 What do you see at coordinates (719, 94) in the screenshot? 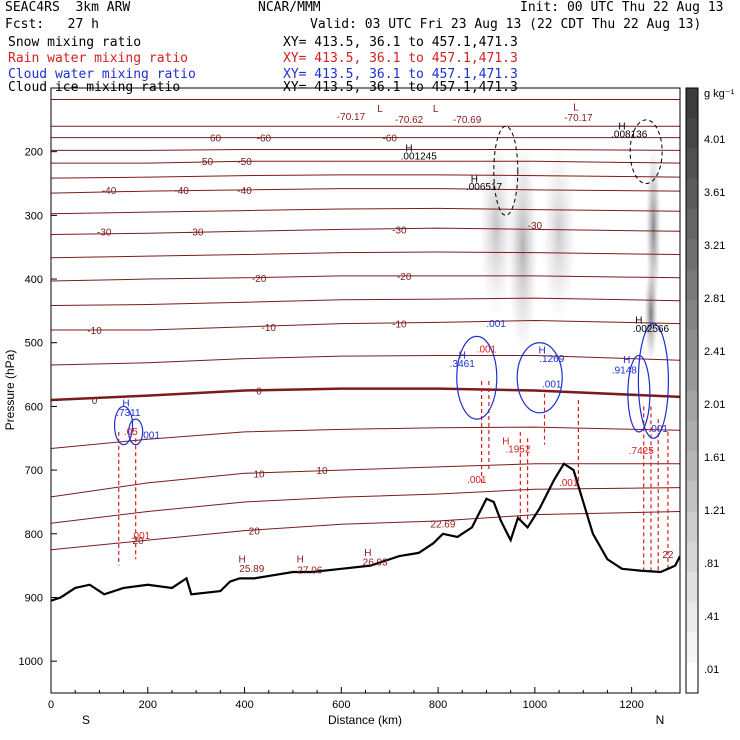
I see `colorbar-unit: g kg⁻¹` at bounding box center [719, 94].